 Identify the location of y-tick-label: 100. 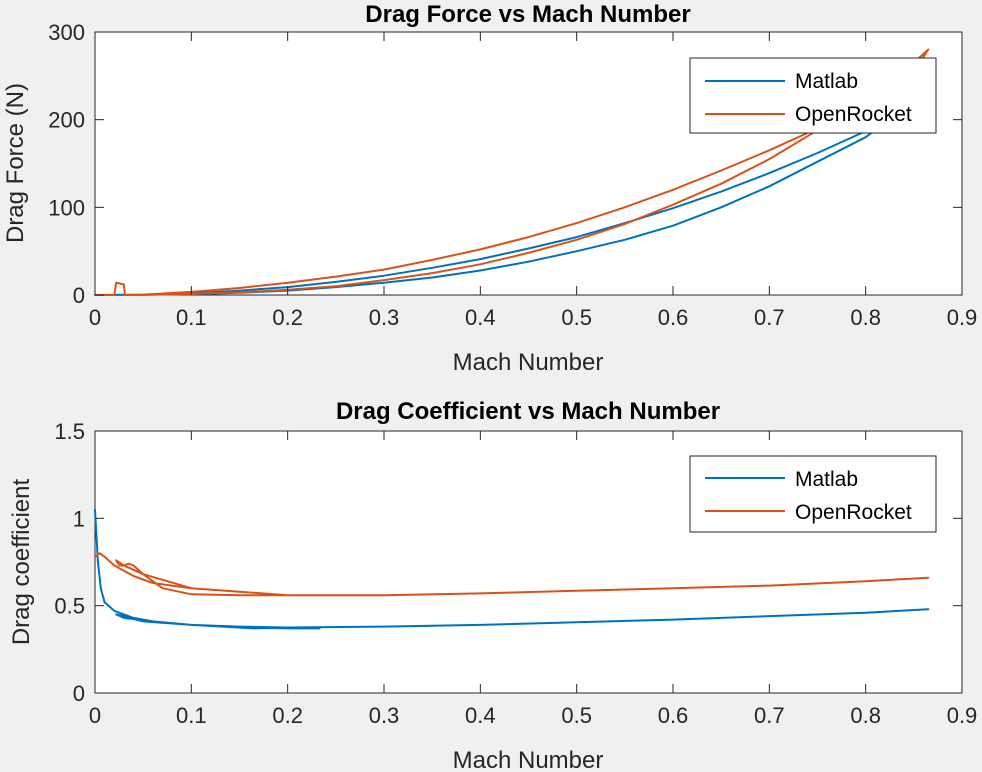
(66, 207).